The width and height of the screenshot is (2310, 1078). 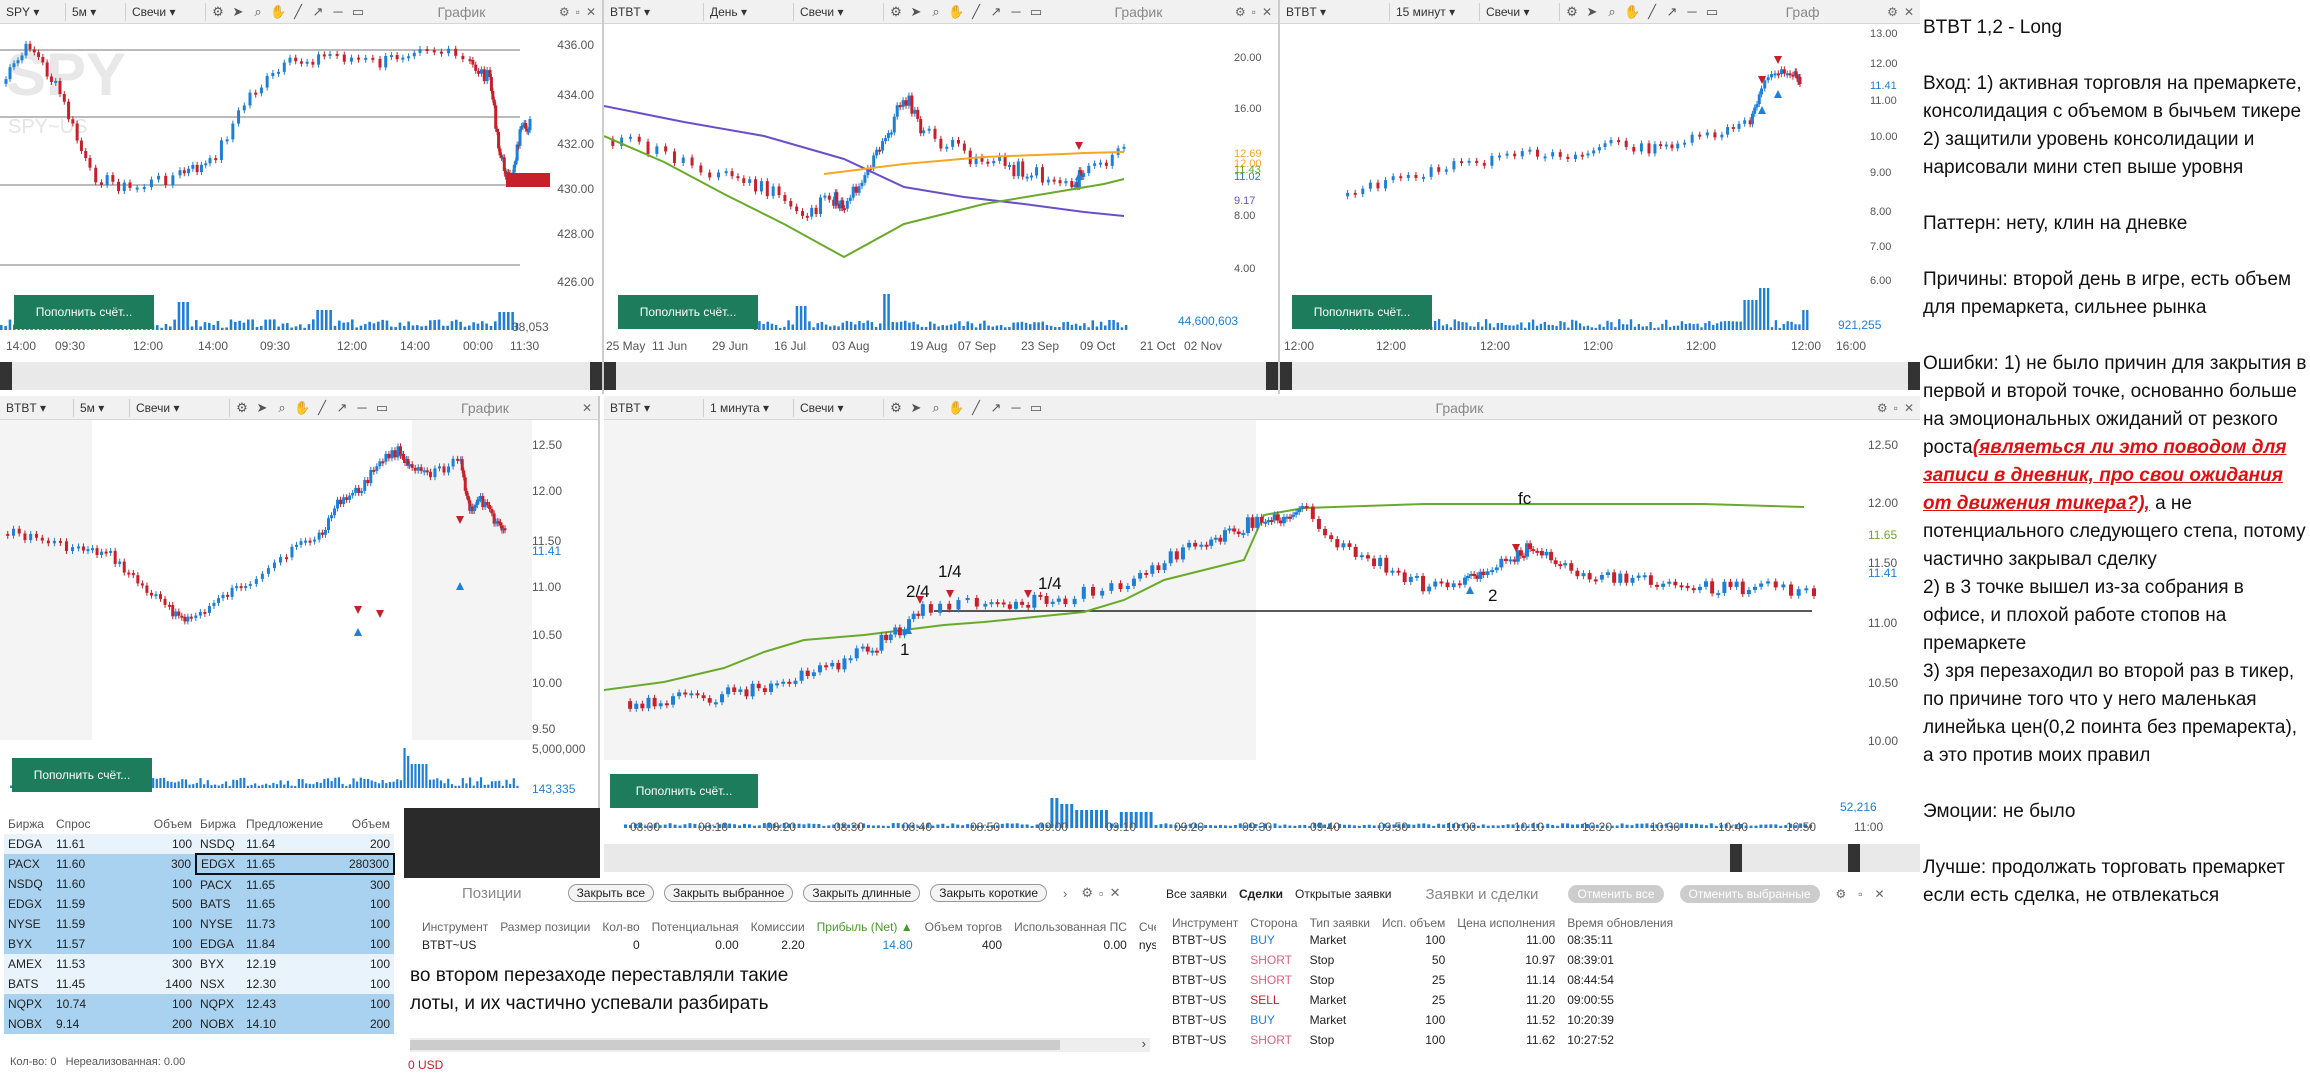 I want to click on close-all-button: Закрыть все, so click(x=611, y=893).